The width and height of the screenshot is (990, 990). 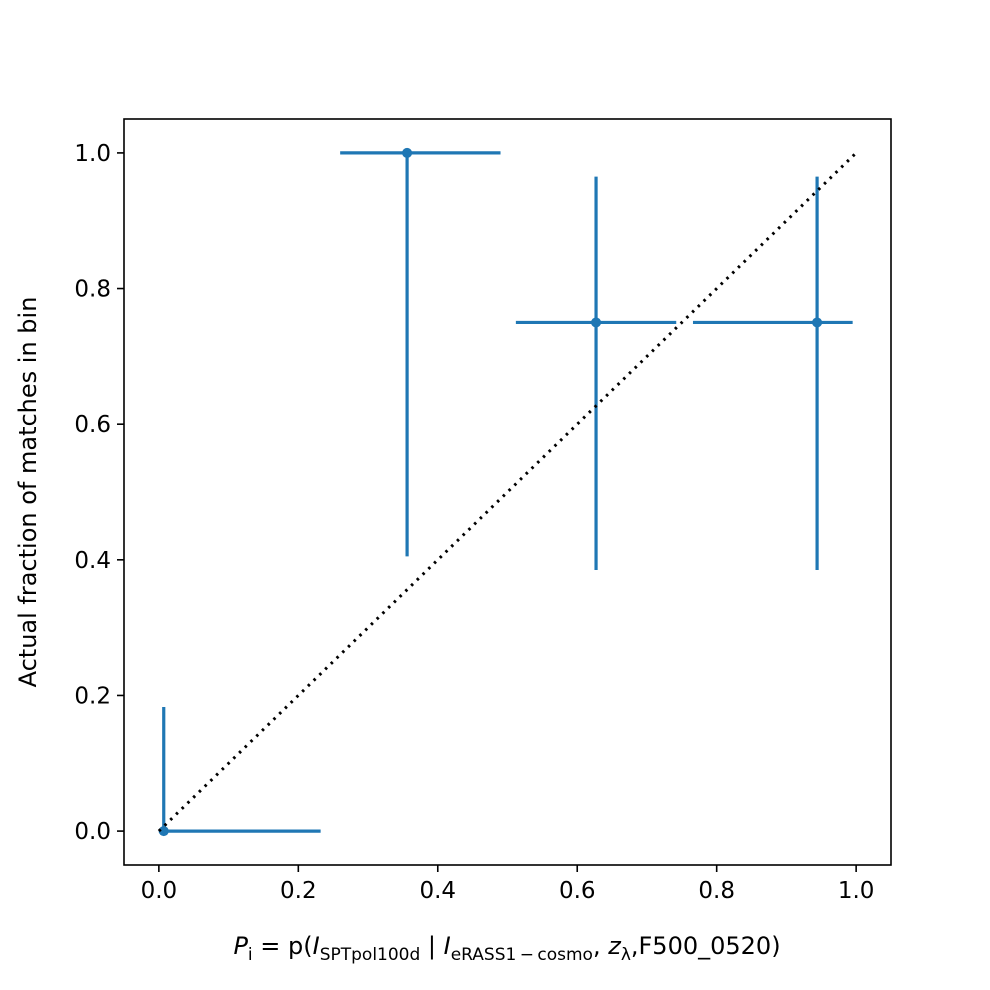 What do you see at coordinates (92, 290) in the screenshot?
I see `y-tick-label: 0.8` at bounding box center [92, 290].